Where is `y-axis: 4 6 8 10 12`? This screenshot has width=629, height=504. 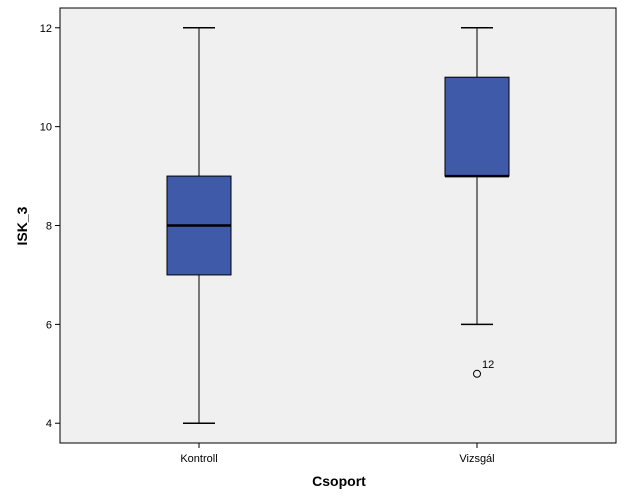
y-axis: 4 6 8 10 12 is located at coordinates (50, 226).